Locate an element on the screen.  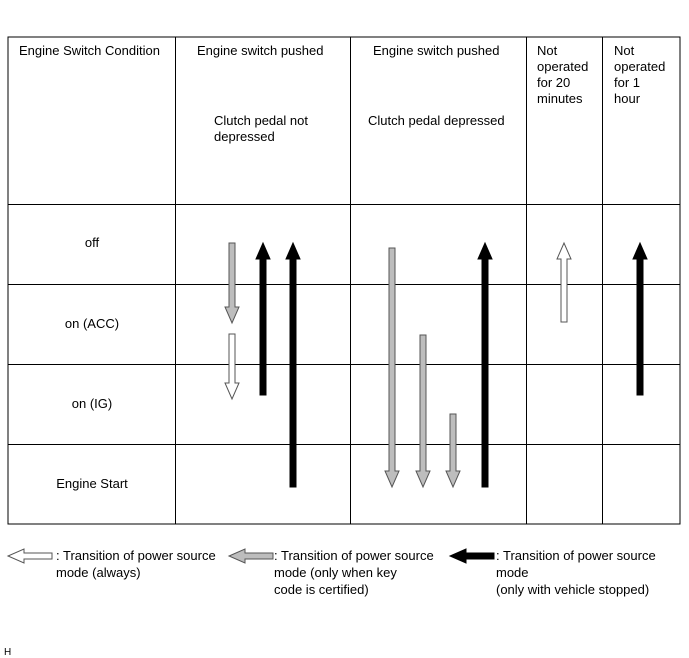
header-condition: Engine Switch Condition is located at coordinates (89, 50).